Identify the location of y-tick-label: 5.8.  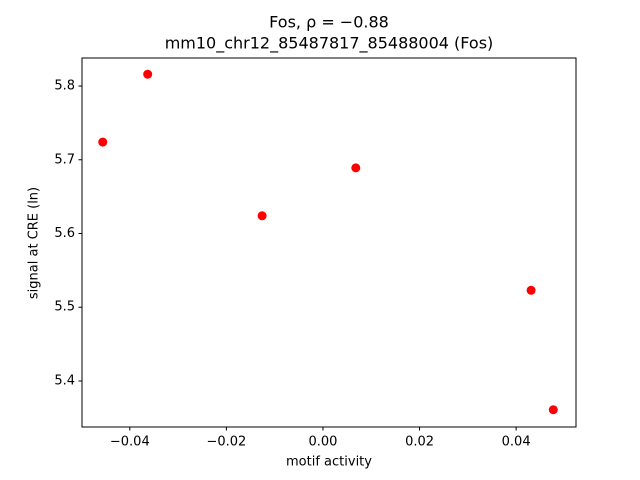
(64, 86).